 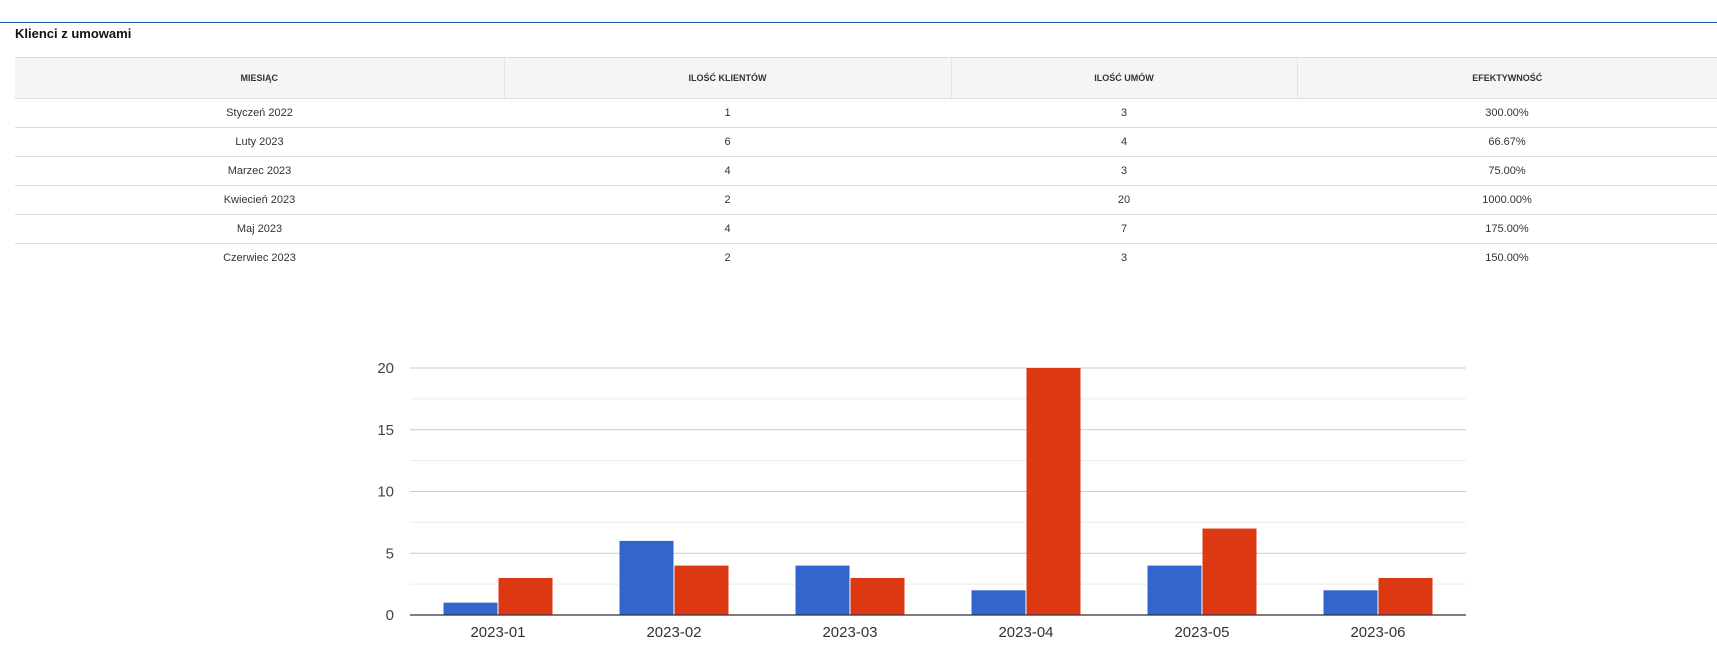 What do you see at coordinates (385, 430) in the screenshot?
I see `y-tick-label: 15` at bounding box center [385, 430].